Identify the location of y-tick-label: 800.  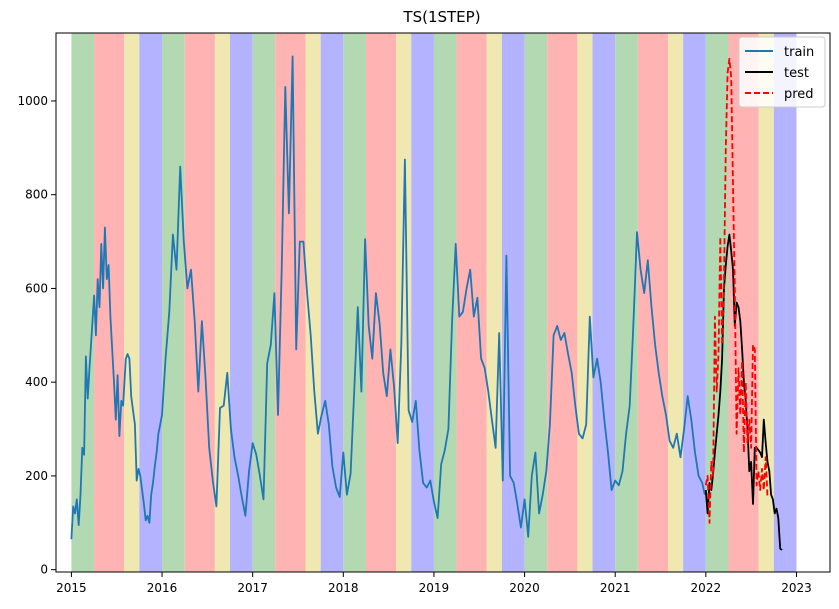
(36, 195).